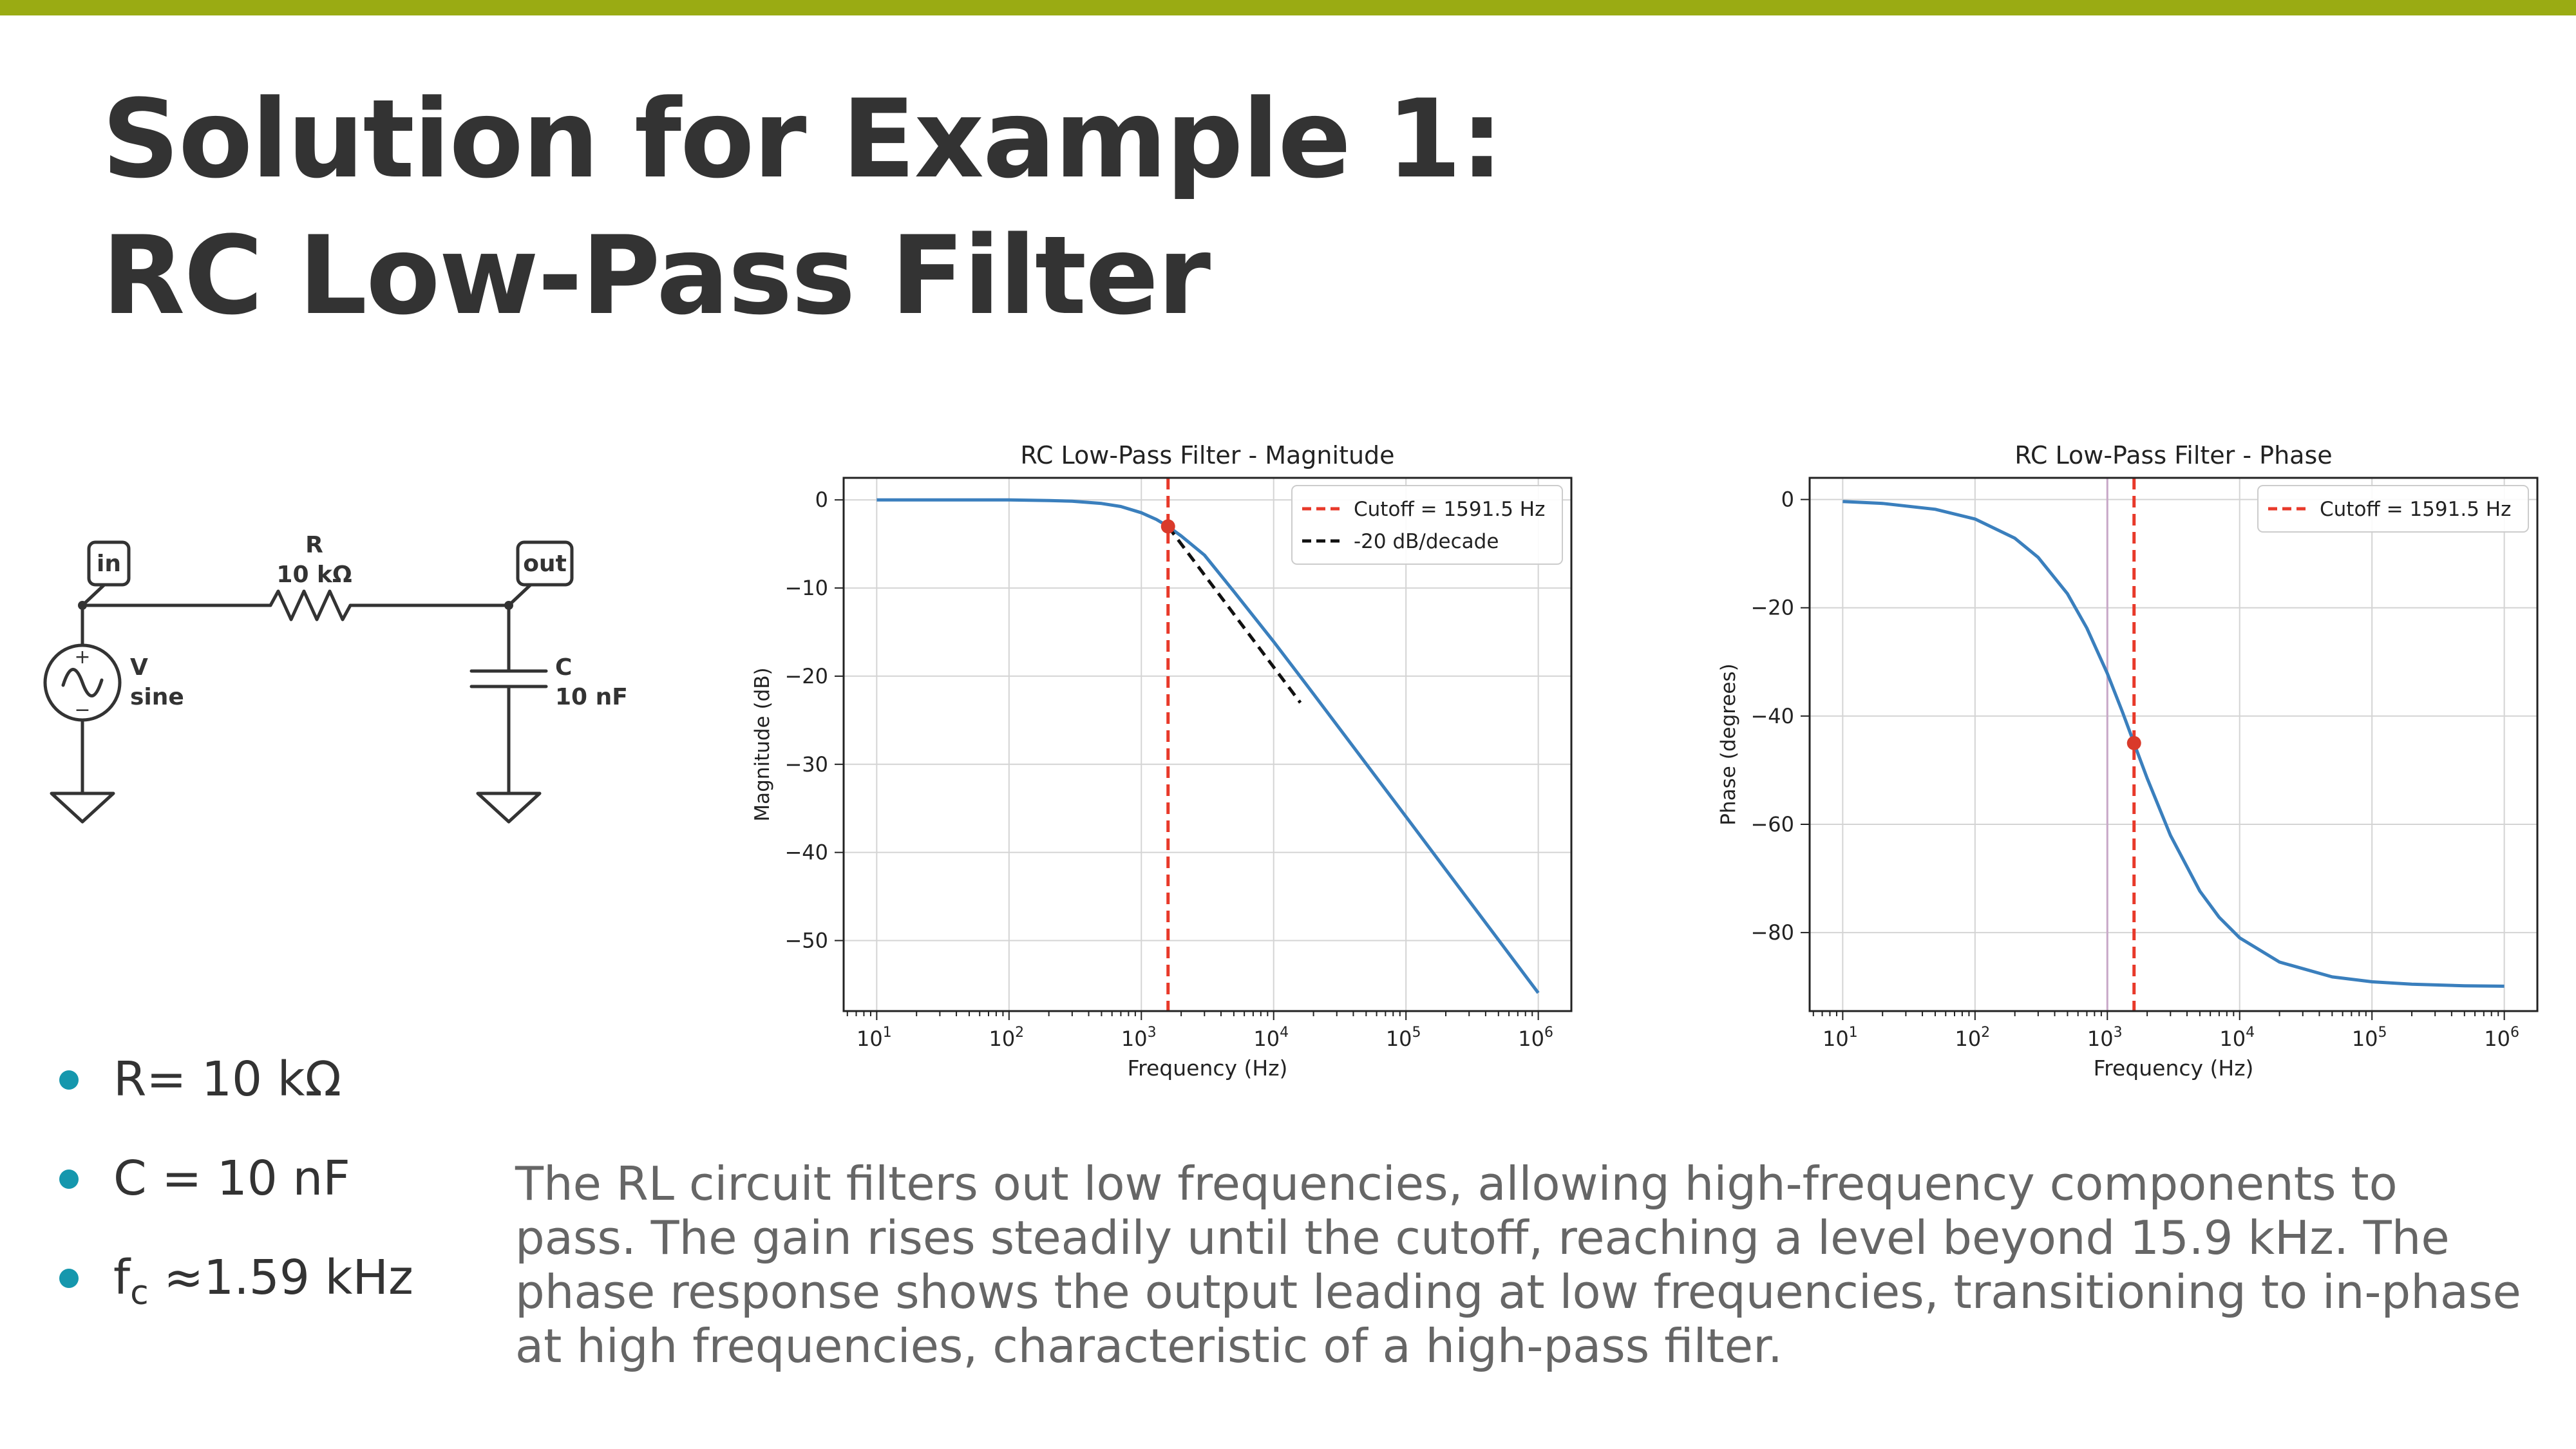 This screenshot has height=1449, width=2576. What do you see at coordinates (1729, 744) in the screenshot?
I see `y-axis-label: Phase (degrees)` at bounding box center [1729, 744].